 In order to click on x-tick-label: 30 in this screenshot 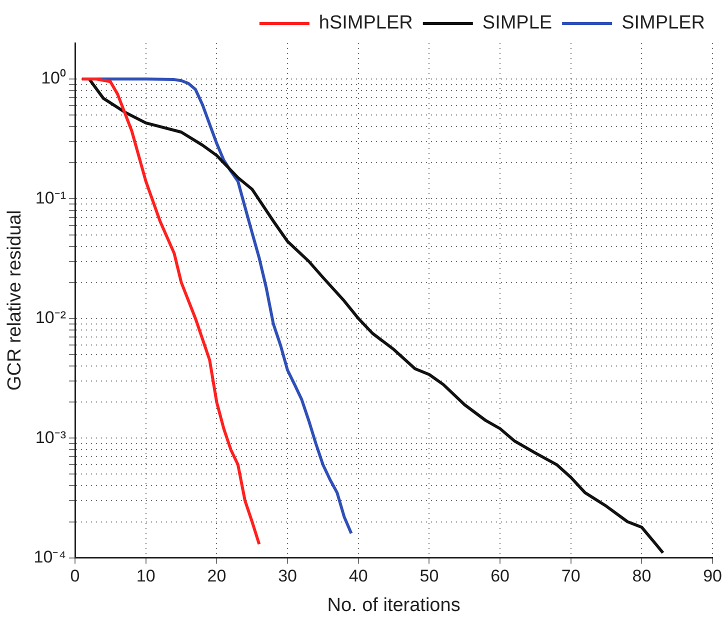, I will do `click(287, 576)`.